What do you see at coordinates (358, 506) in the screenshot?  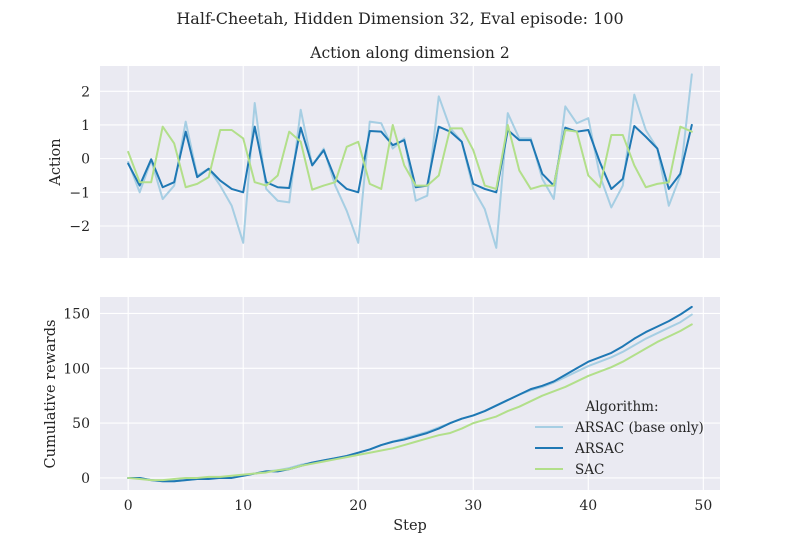 I see `x-tick-label: 20` at bounding box center [358, 506].